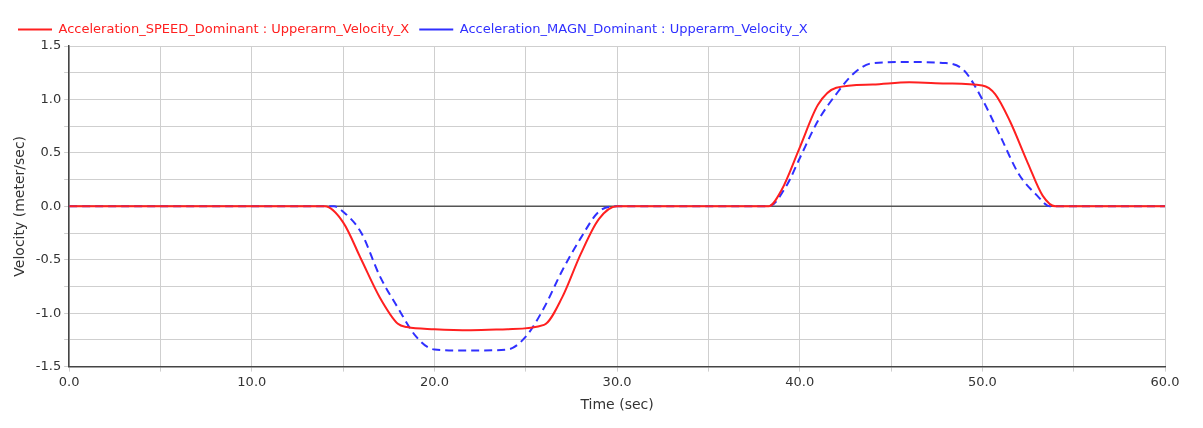 This screenshot has width=1203, height=428. Describe the element at coordinates (19, 206) in the screenshot. I see `y-axis-title: Velocity (meter/sec)` at that location.